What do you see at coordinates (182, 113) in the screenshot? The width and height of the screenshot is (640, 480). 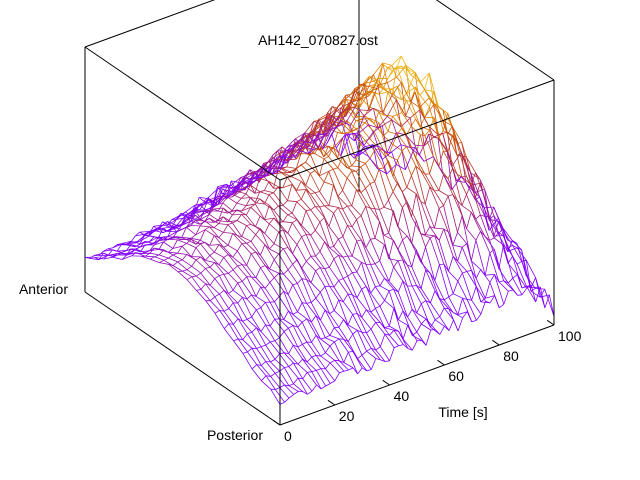 I see `box-edge` at bounding box center [182, 113].